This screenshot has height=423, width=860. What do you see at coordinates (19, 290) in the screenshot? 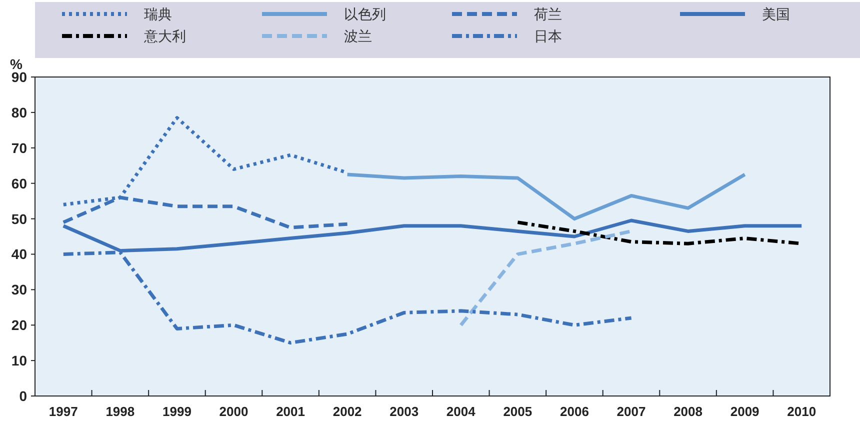
I see `y-tick-label: 30` at bounding box center [19, 290].